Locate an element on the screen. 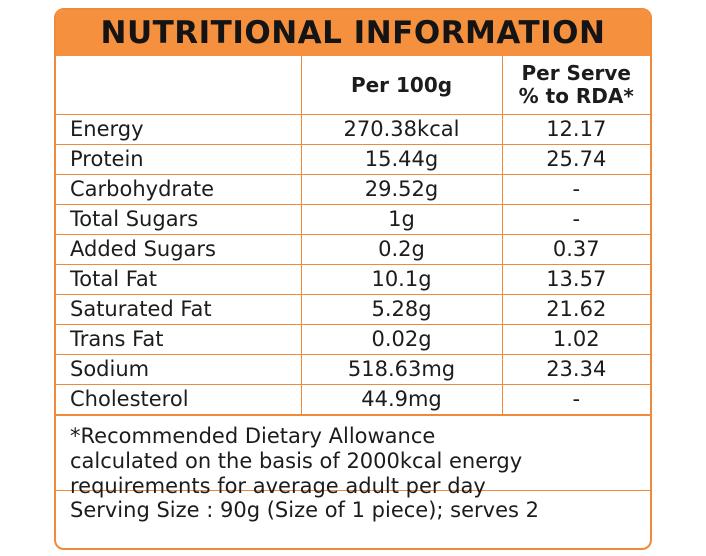 This screenshot has height=556, width=706. nutrient-name: Total Sugars is located at coordinates (179, 219).